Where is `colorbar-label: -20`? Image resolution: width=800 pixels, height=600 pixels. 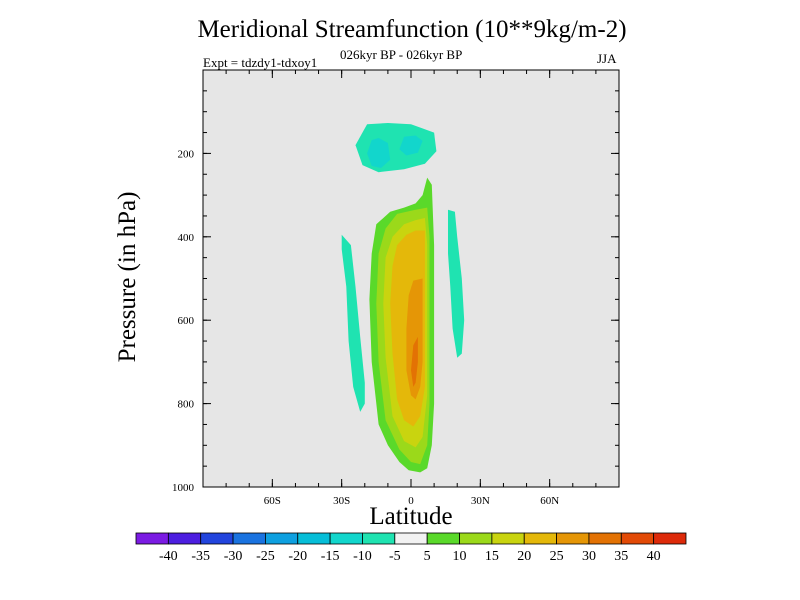 colorbar-label: -20 is located at coordinates (297, 556).